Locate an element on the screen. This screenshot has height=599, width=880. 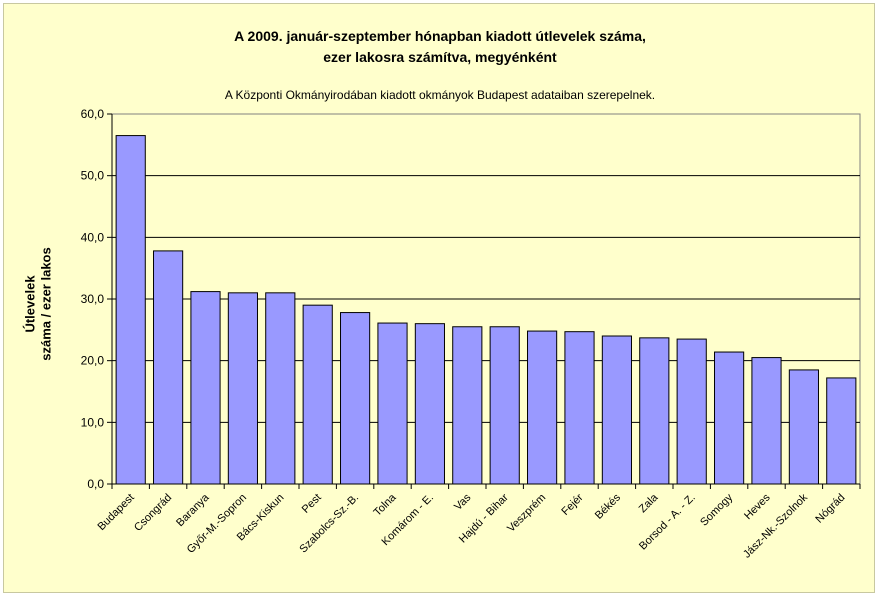
x-tick-label: Pest is located at coordinates (312, 504).